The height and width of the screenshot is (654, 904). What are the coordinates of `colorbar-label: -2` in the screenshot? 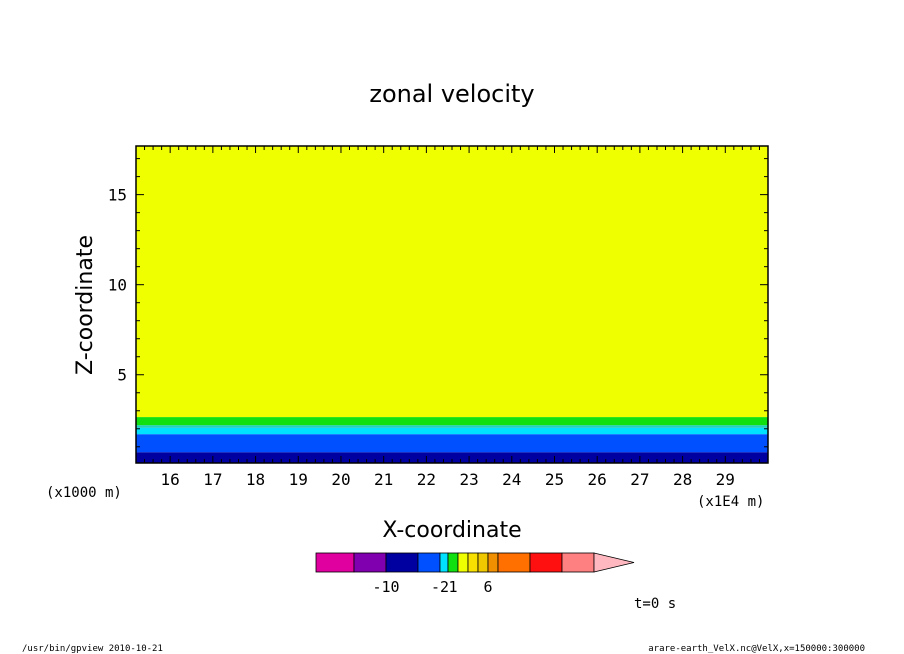 It's located at (440, 587).